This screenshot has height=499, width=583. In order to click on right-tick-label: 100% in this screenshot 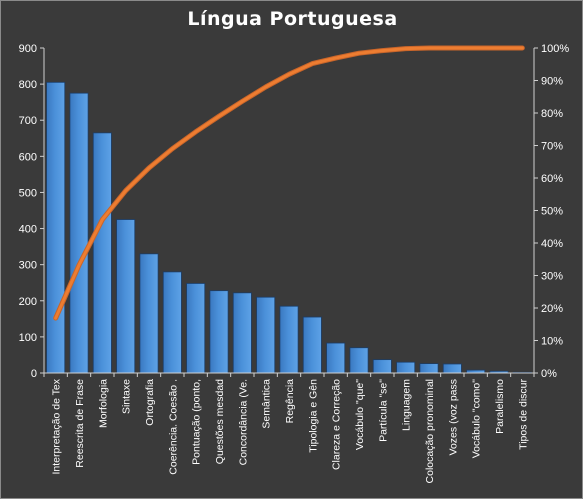, I will do `click(555, 49)`.